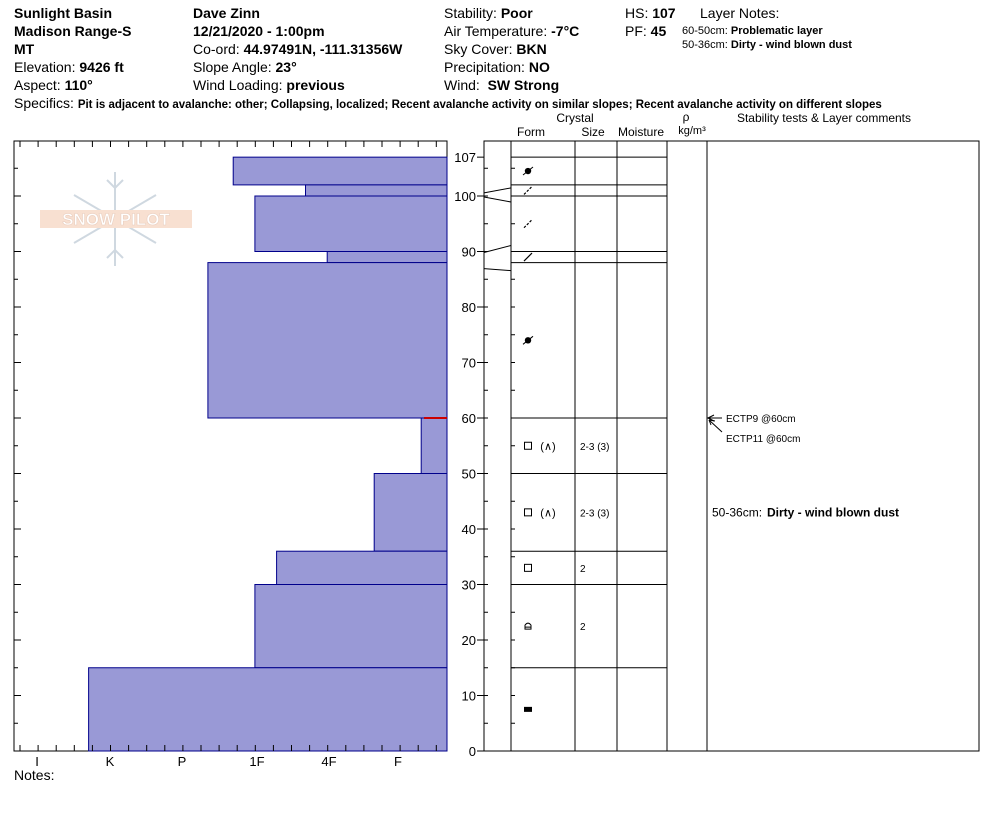  I want to click on stability-header: Stability tests & Layer comments, so click(824, 118).